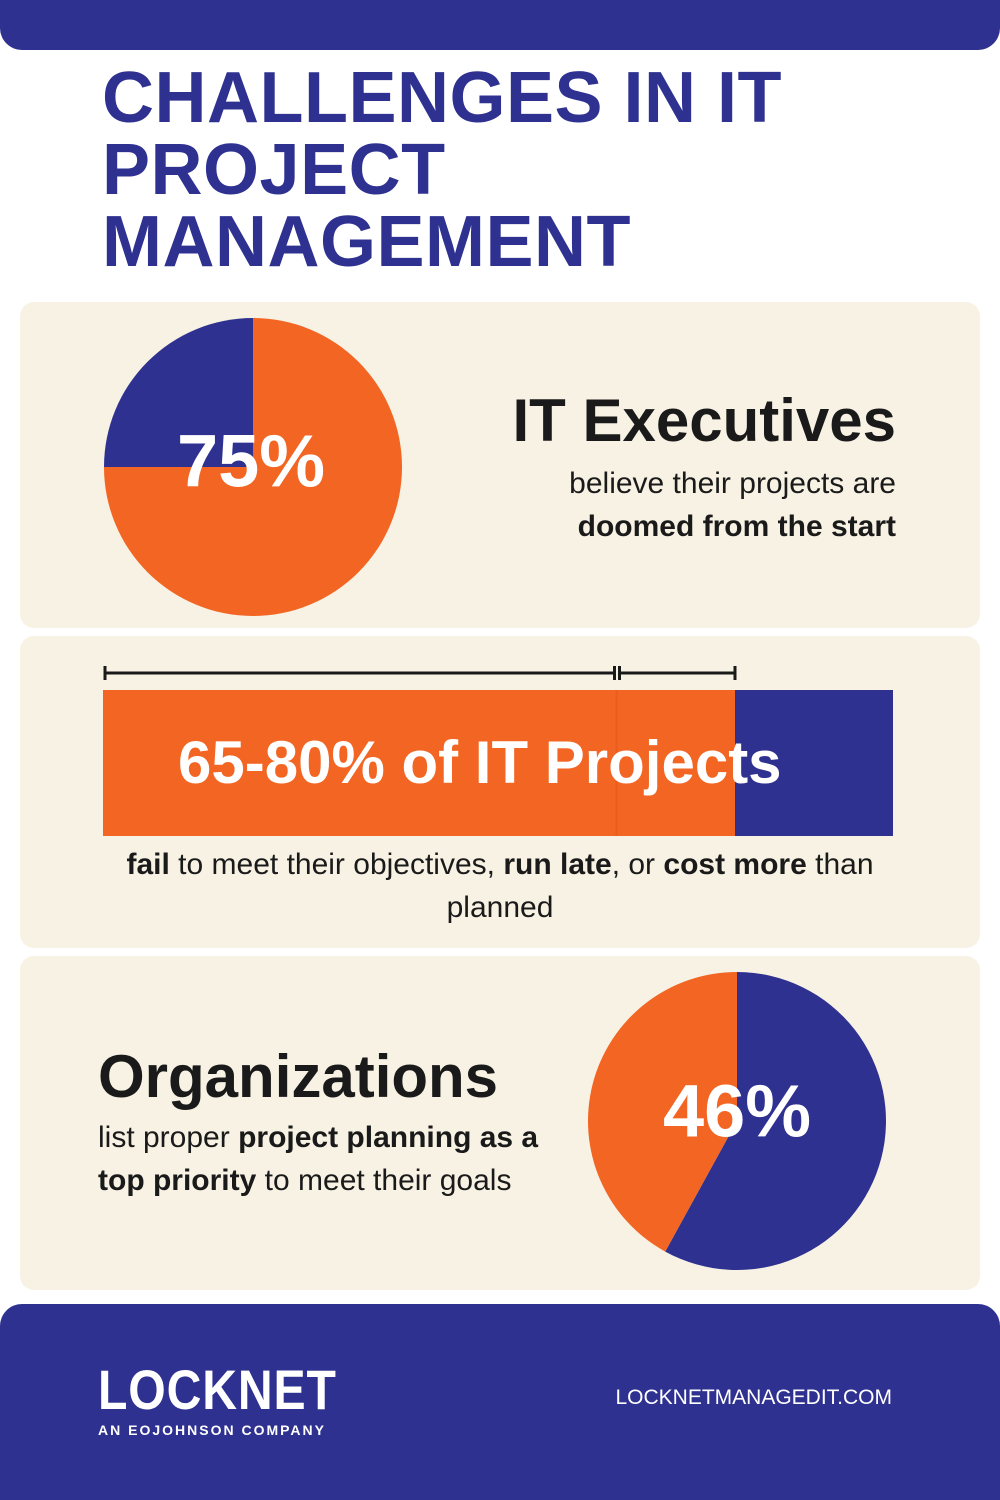 The width and height of the screenshot is (1000, 1500). What do you see at coordinates (480, 762) in the screenshot?
I see `bar-value-label: 65-80% of IT Projects` at bounding box center [480, 762].